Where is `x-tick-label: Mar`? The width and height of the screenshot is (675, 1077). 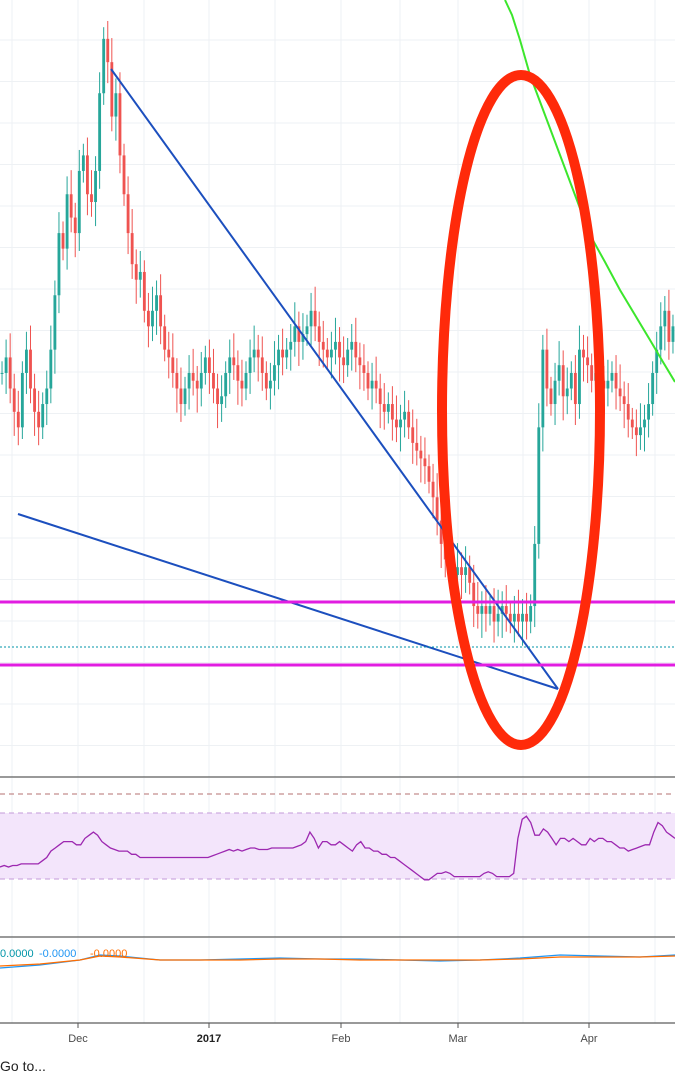
x-tick-label: Mar is located at coordinates (458, 1039).